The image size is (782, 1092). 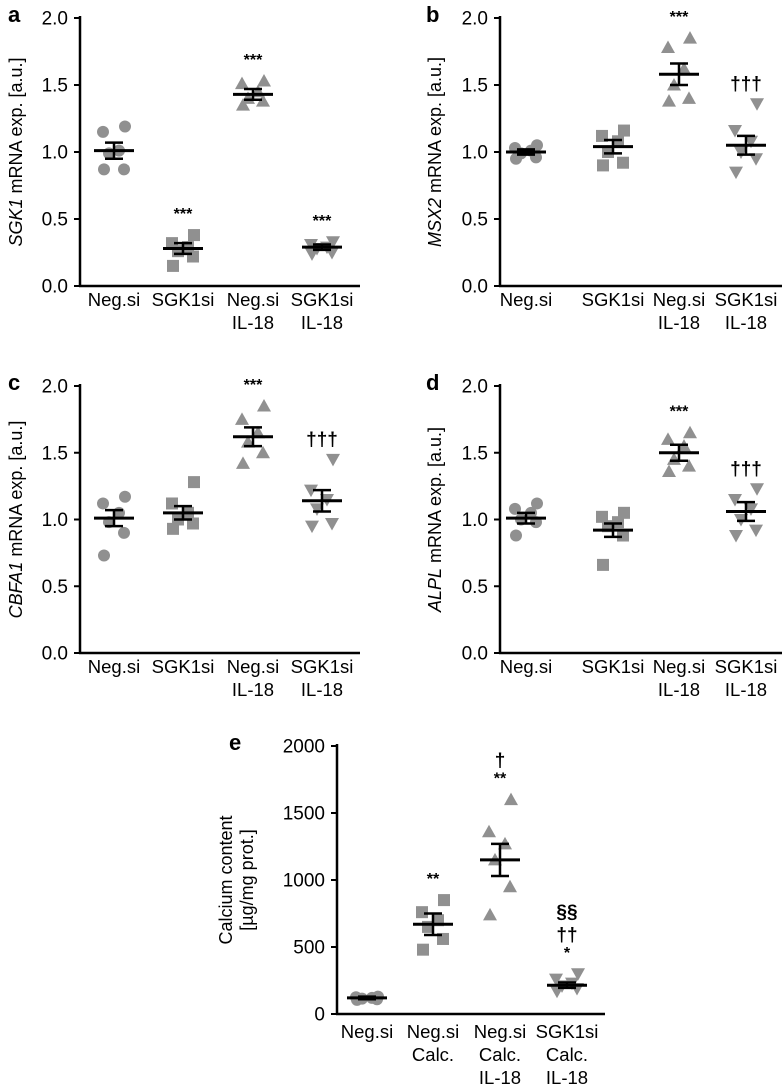 What do you see at coordinates (322, 439) in the screenshot?
I see `significance-annotation: †††` at bounding box center [322, 439].